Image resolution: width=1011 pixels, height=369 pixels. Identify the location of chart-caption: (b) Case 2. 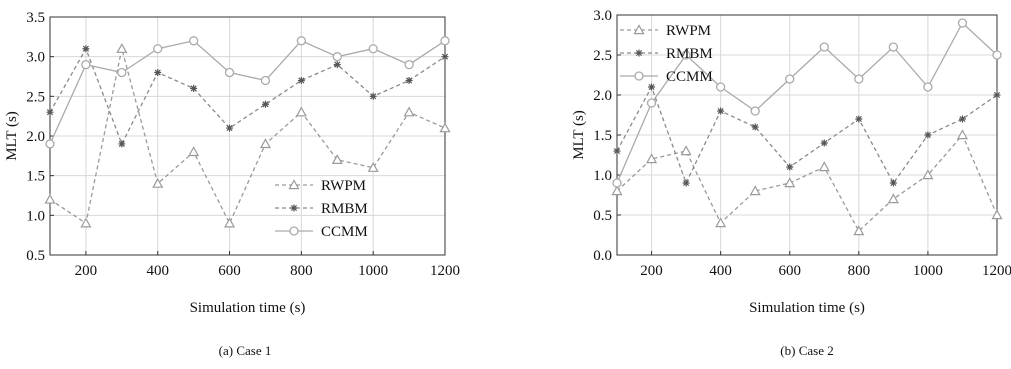
(806, 350).